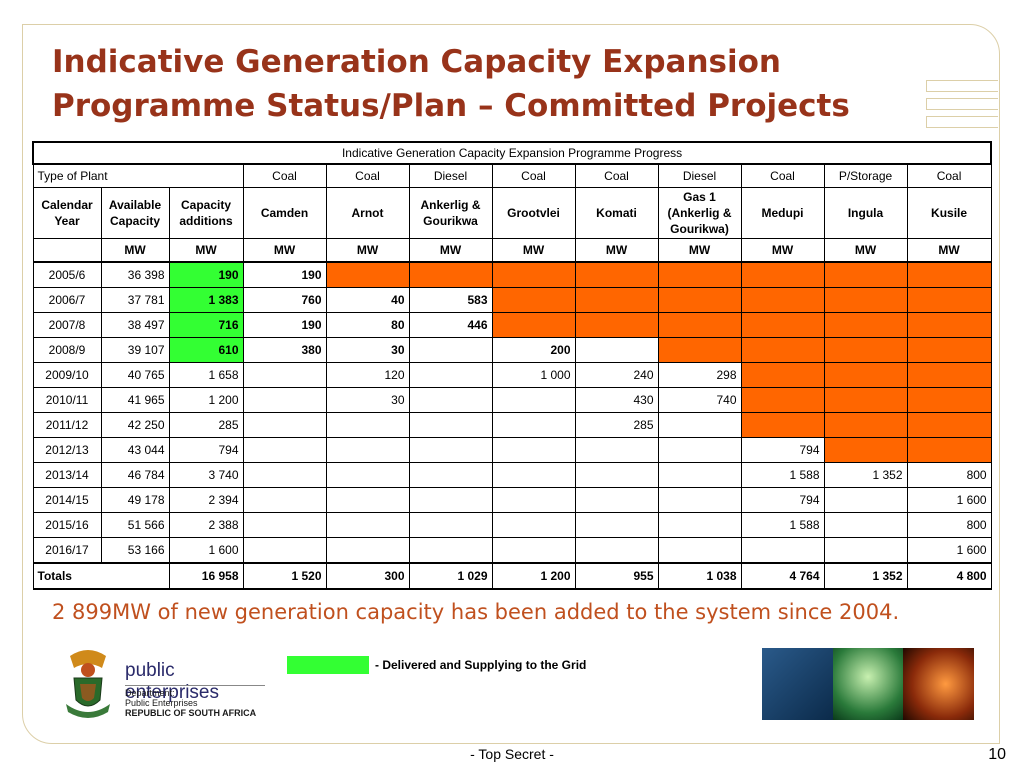 Image resolution: width=1024 pixels, height=768 pixels. What do you see at coordinates (699, 375) in the screenshot?
I see `project-value-cell: 298` at bounding box center [699, 375].